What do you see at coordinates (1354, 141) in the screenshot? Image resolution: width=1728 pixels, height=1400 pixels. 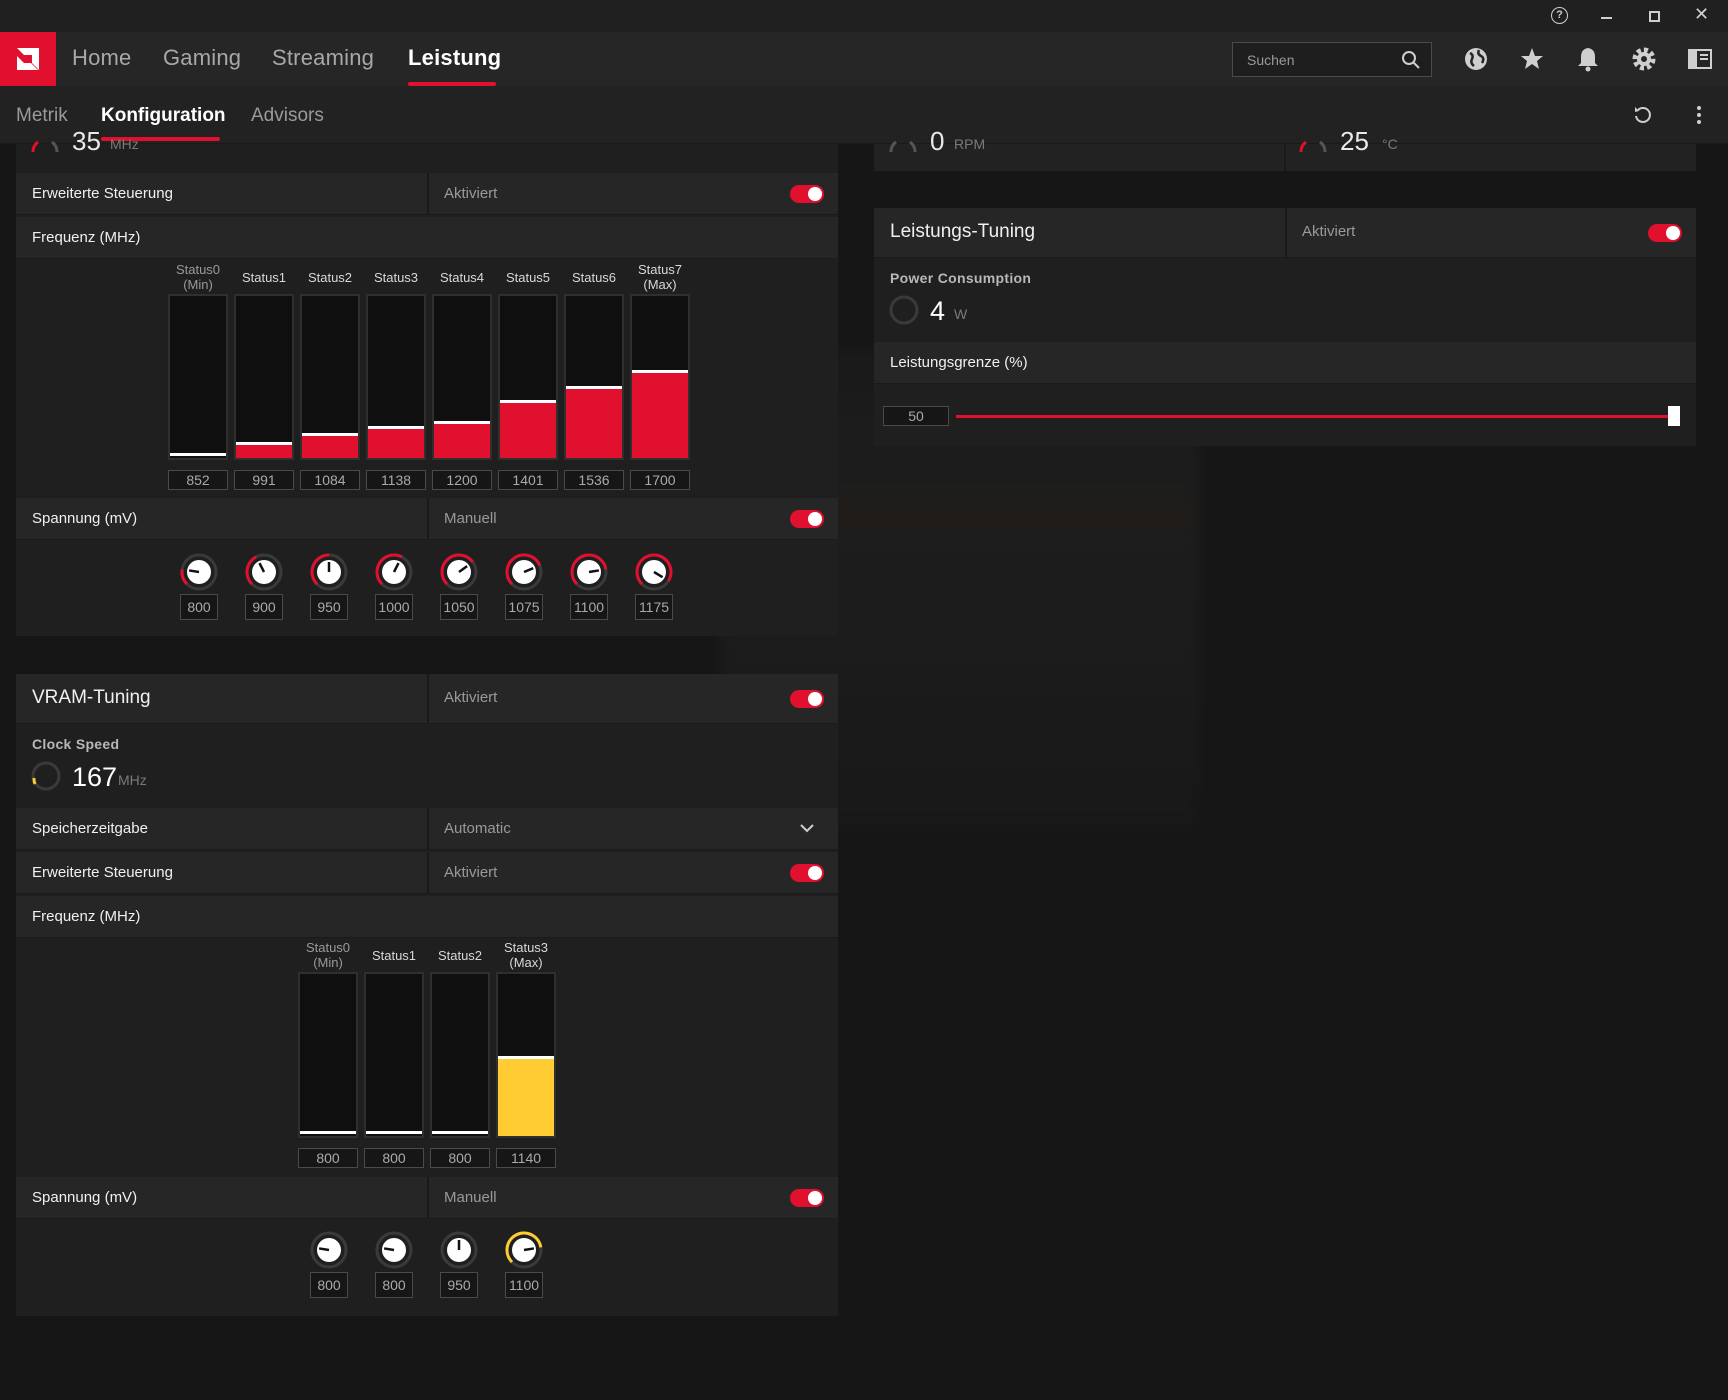 I see `temperature-value: 25` at bounding box center [1354, 141].